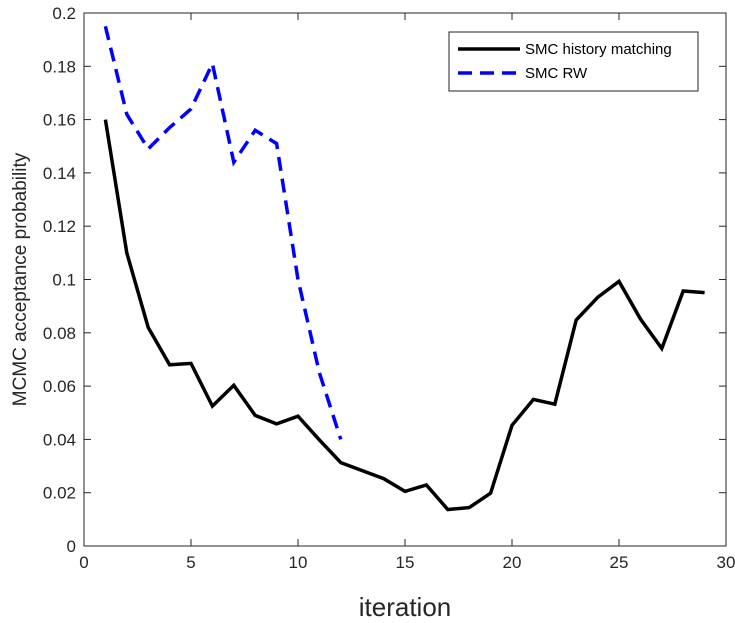 The height and width of the screenshot is (623, 735). I want to click on y-axis-title: MCMC acceptance probability, so click(20, 279).